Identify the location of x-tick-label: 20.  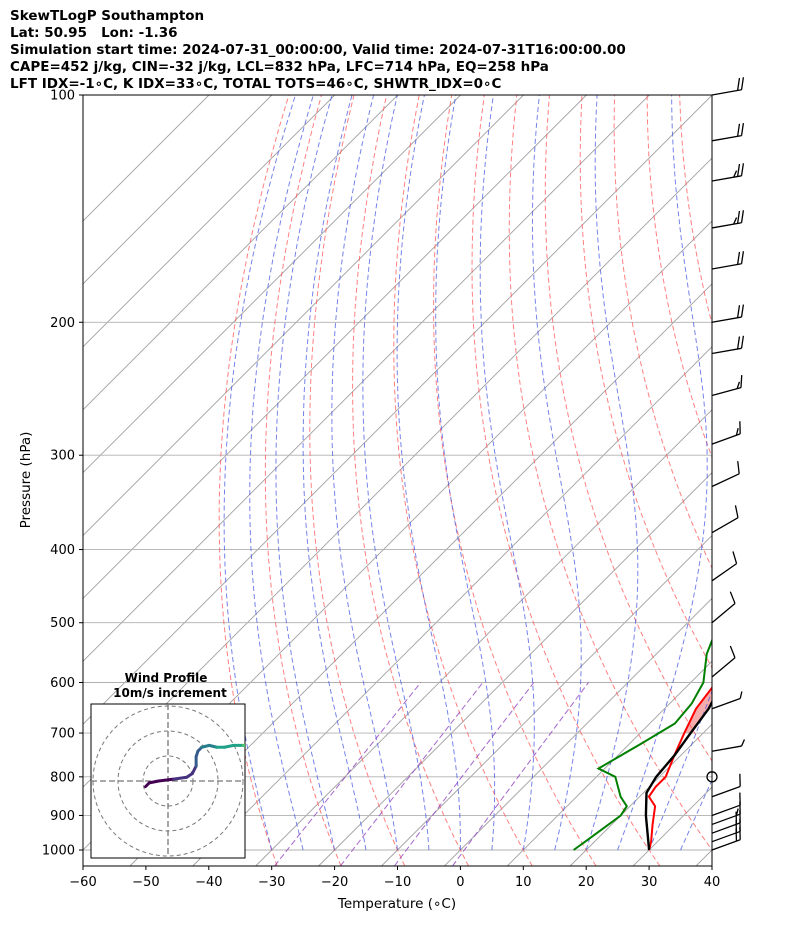
(586, 882).